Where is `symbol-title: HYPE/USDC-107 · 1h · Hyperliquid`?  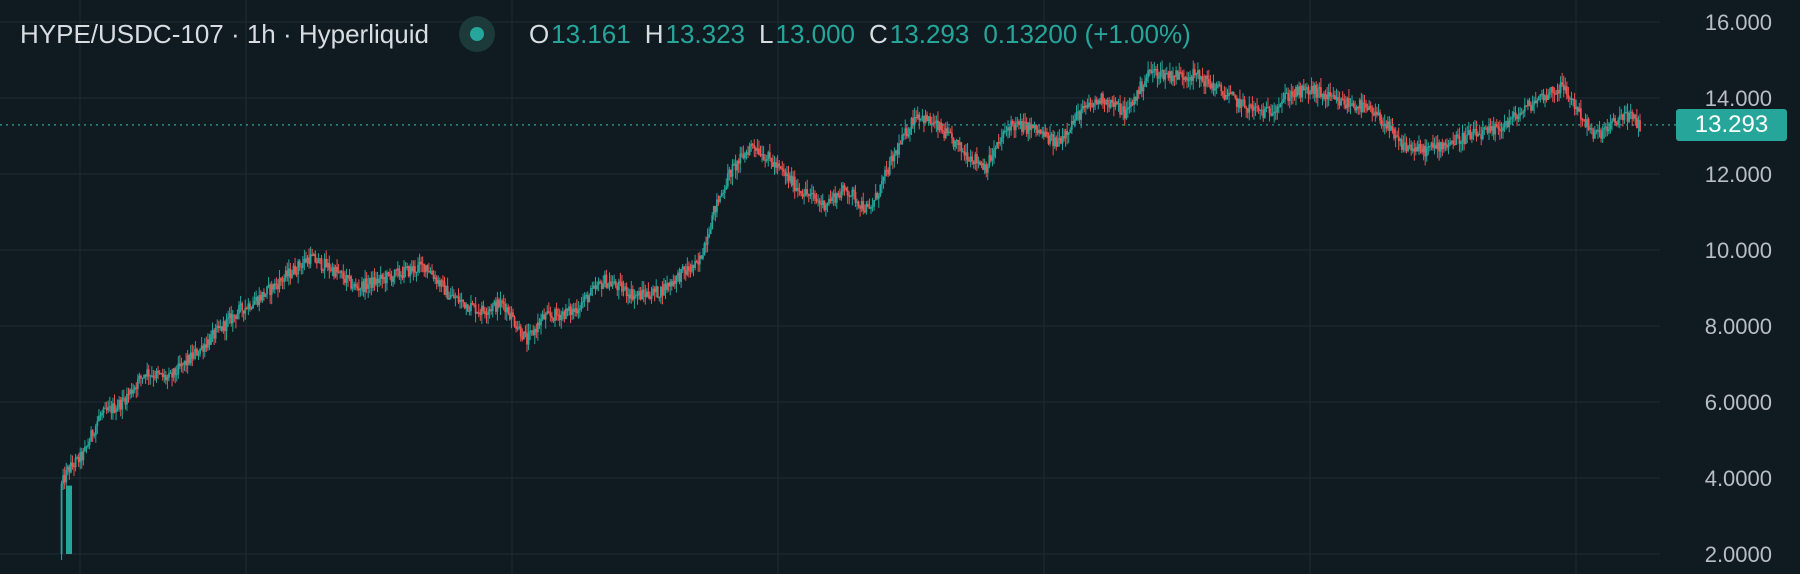
symbol-title: HYPE/USDC-107 · 1h · Hyperliquid is located at coordinates (224, 33).